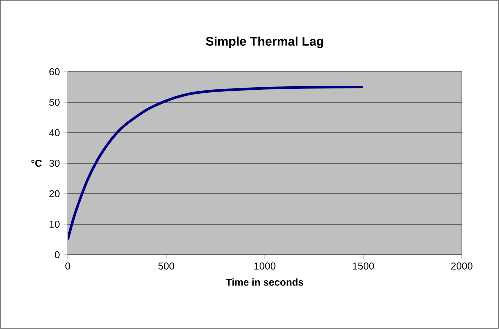 The image size is (499, 329). I want to click on x-axis-title: Time in seconds, so click(265, 282).